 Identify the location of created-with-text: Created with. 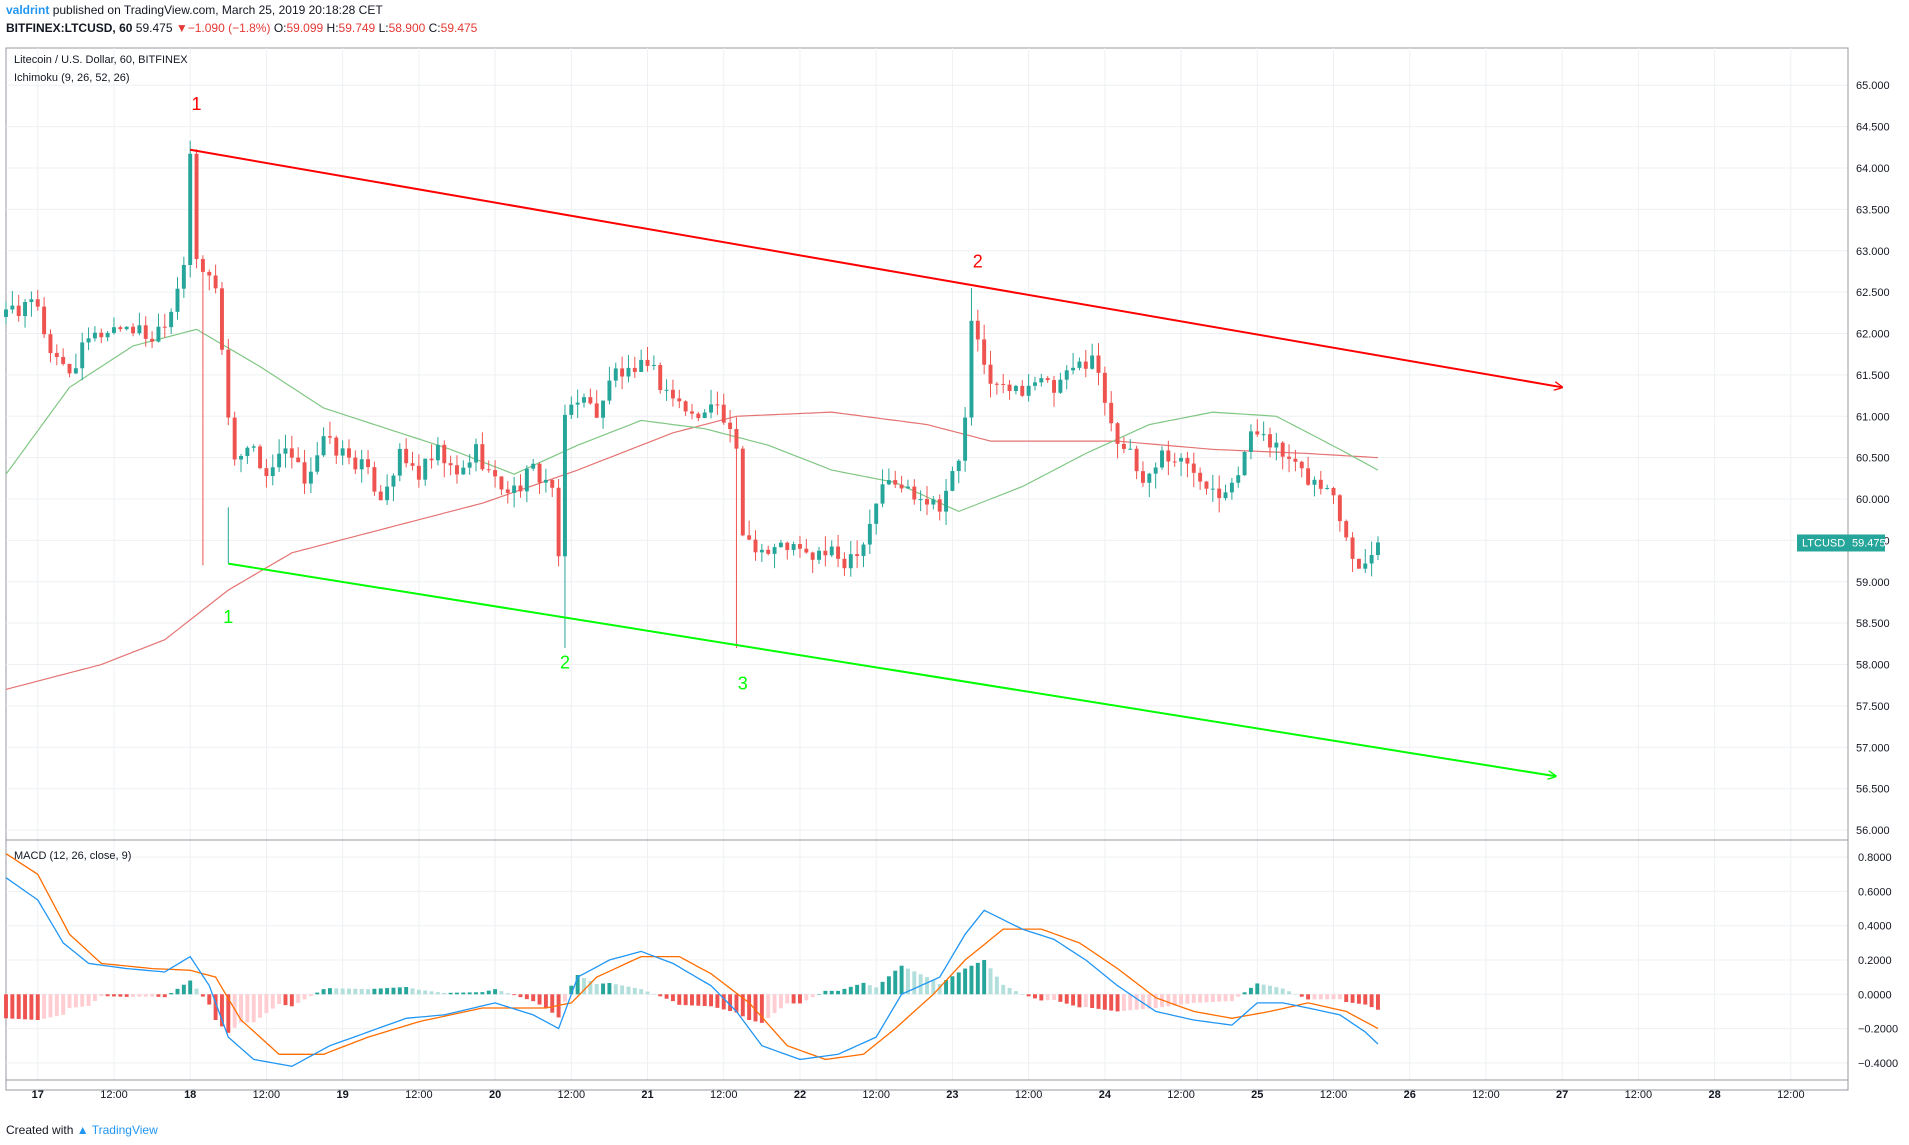
(40, 1130).